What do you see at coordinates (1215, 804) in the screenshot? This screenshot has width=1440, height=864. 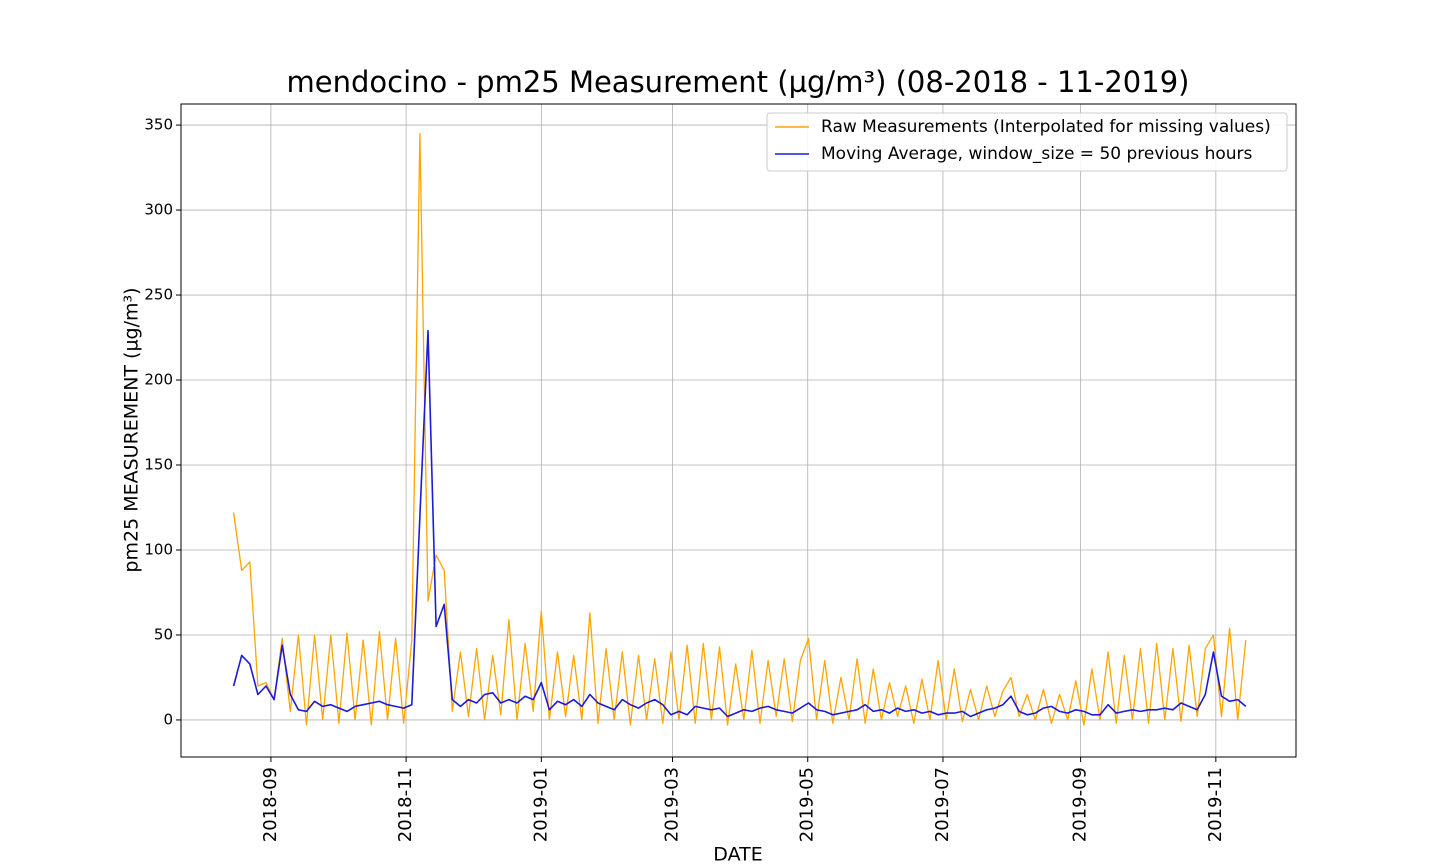 I see `x-tick-label: 2019-11` at bounding box center [1215, 804].